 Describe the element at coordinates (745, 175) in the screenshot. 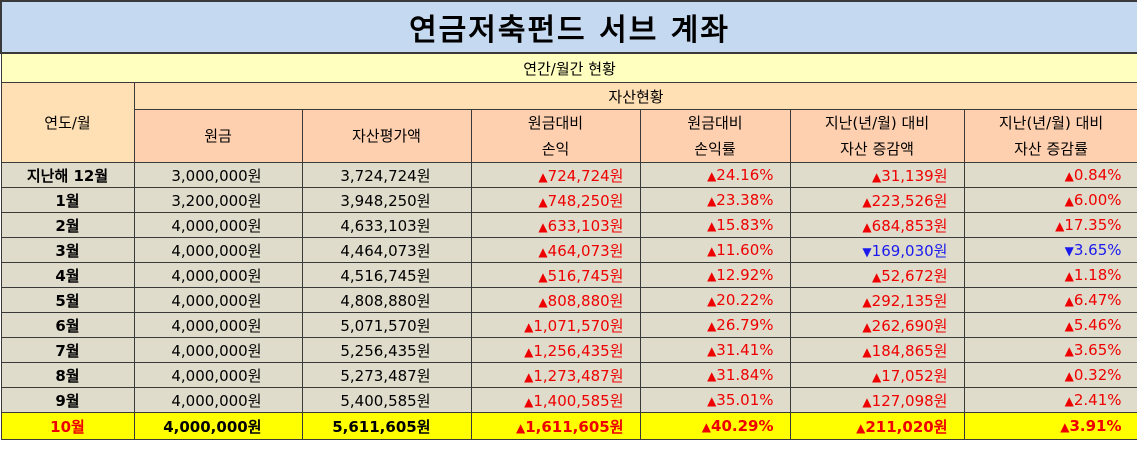

I see `rate-cell-value: 24.16%` at that location.